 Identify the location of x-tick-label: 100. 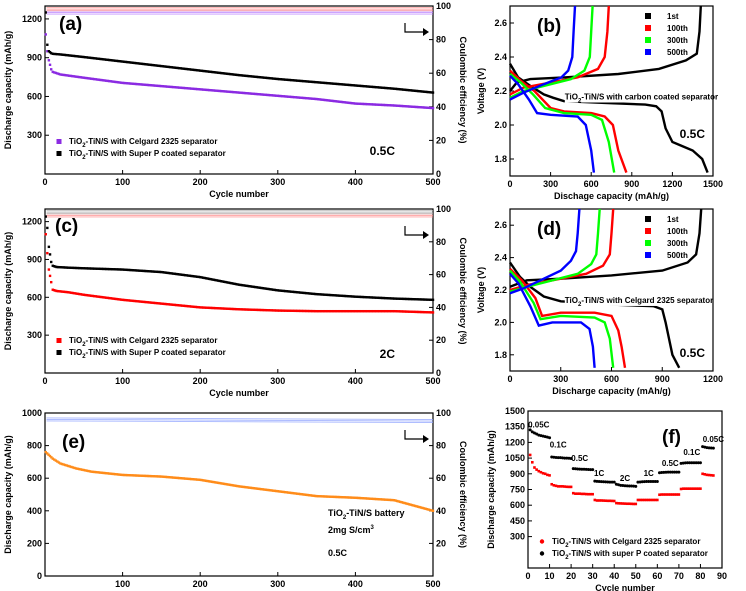
(122, 182).